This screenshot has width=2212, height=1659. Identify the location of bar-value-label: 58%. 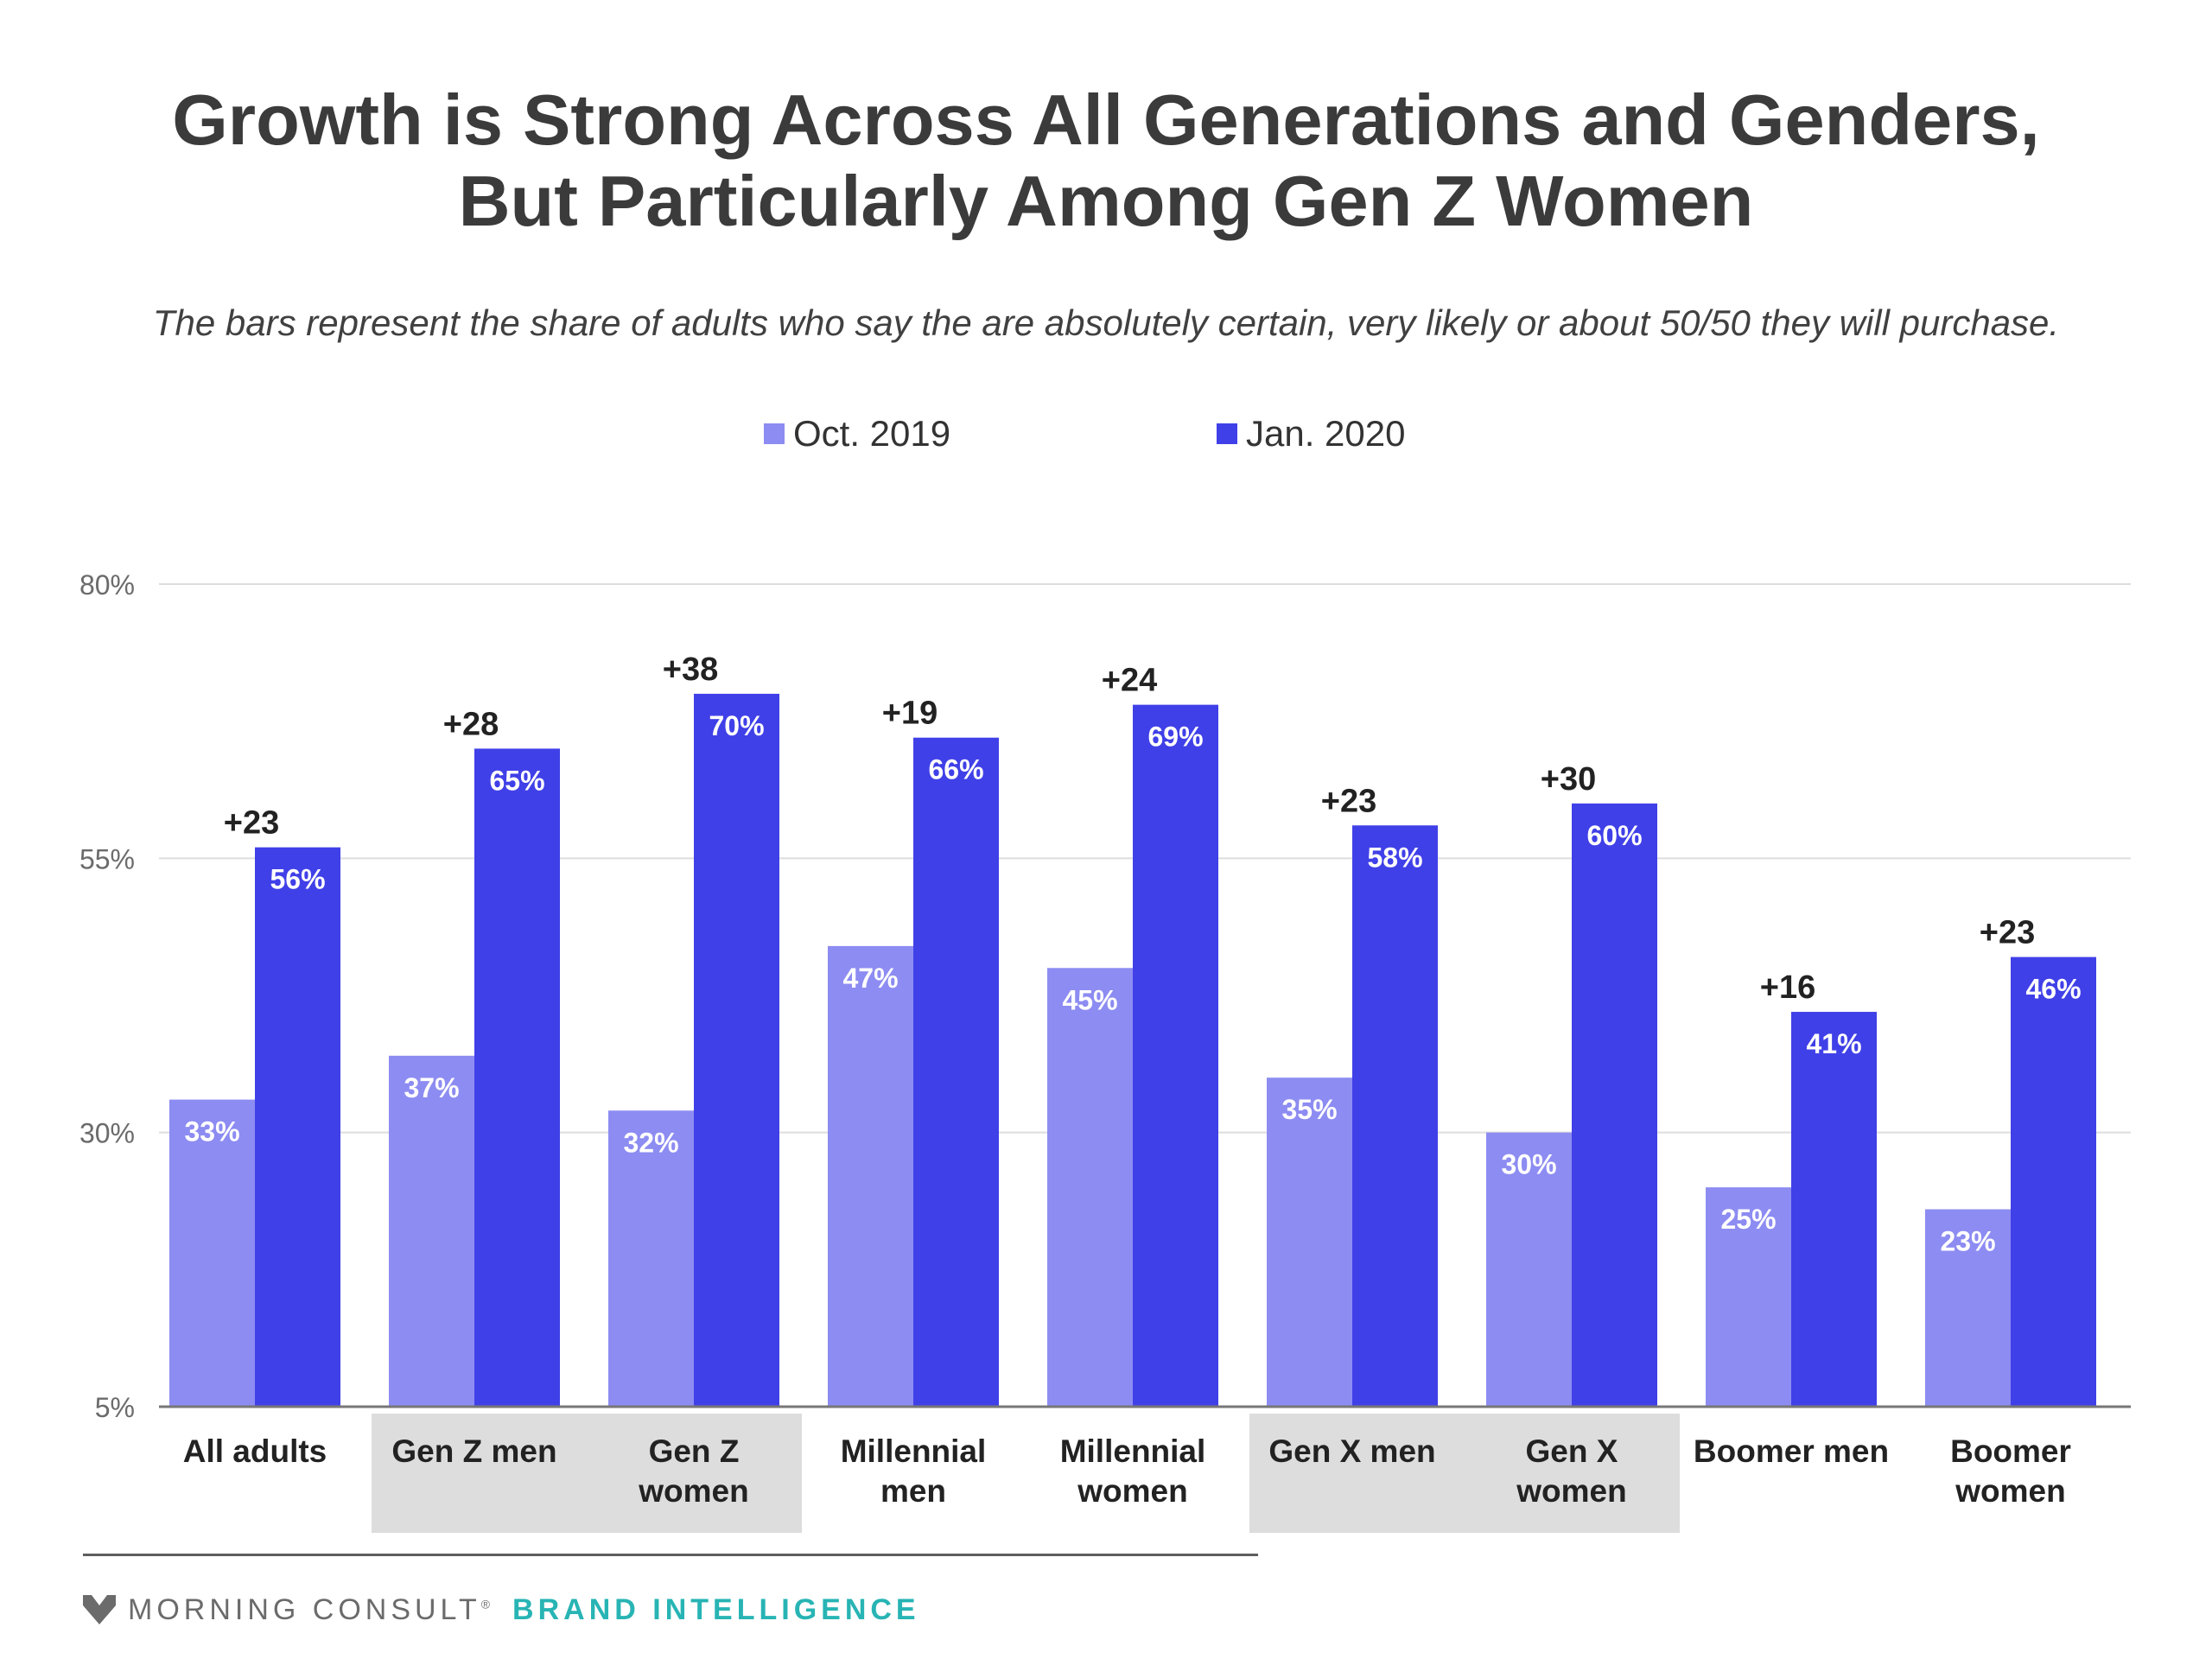
(1394, 857).